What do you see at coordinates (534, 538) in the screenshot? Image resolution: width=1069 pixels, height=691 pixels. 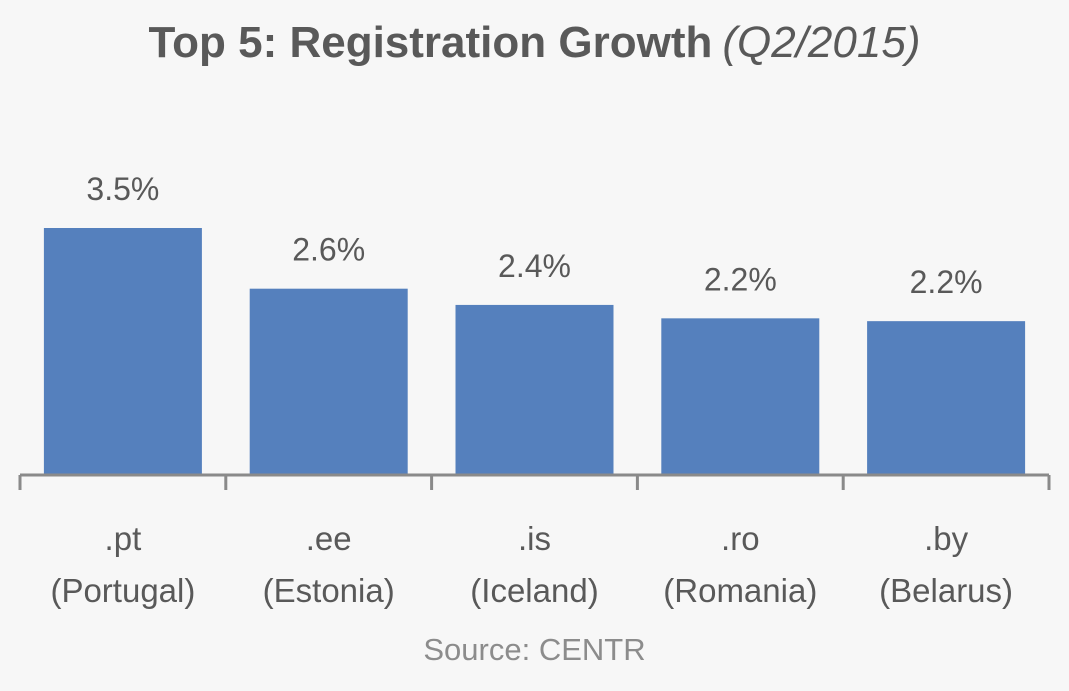 I see `category-code-label: .is` at bounding box center [534, 538].